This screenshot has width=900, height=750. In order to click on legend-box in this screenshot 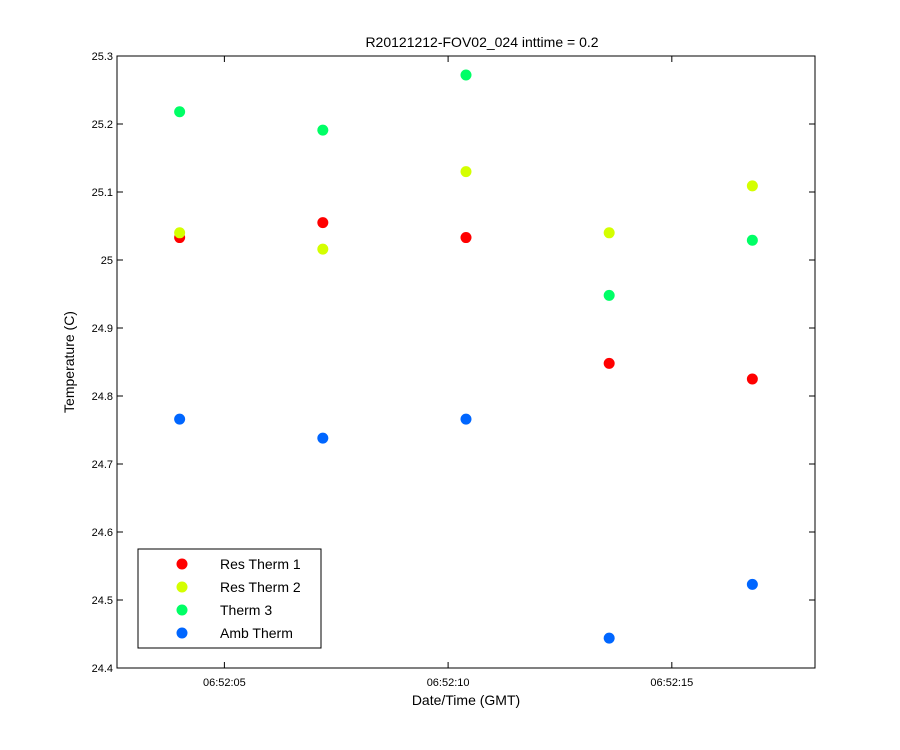, I will do `click(229, 598)`.